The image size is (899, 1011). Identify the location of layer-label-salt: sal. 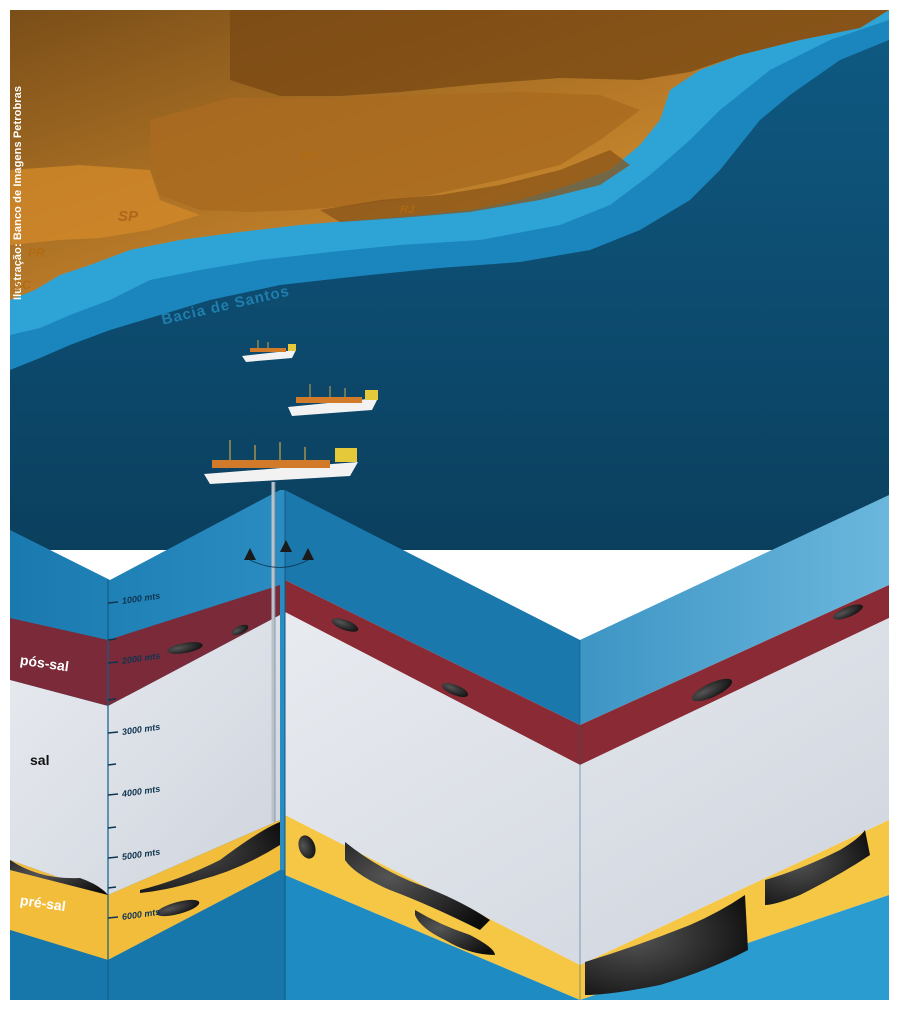
(40, 760).